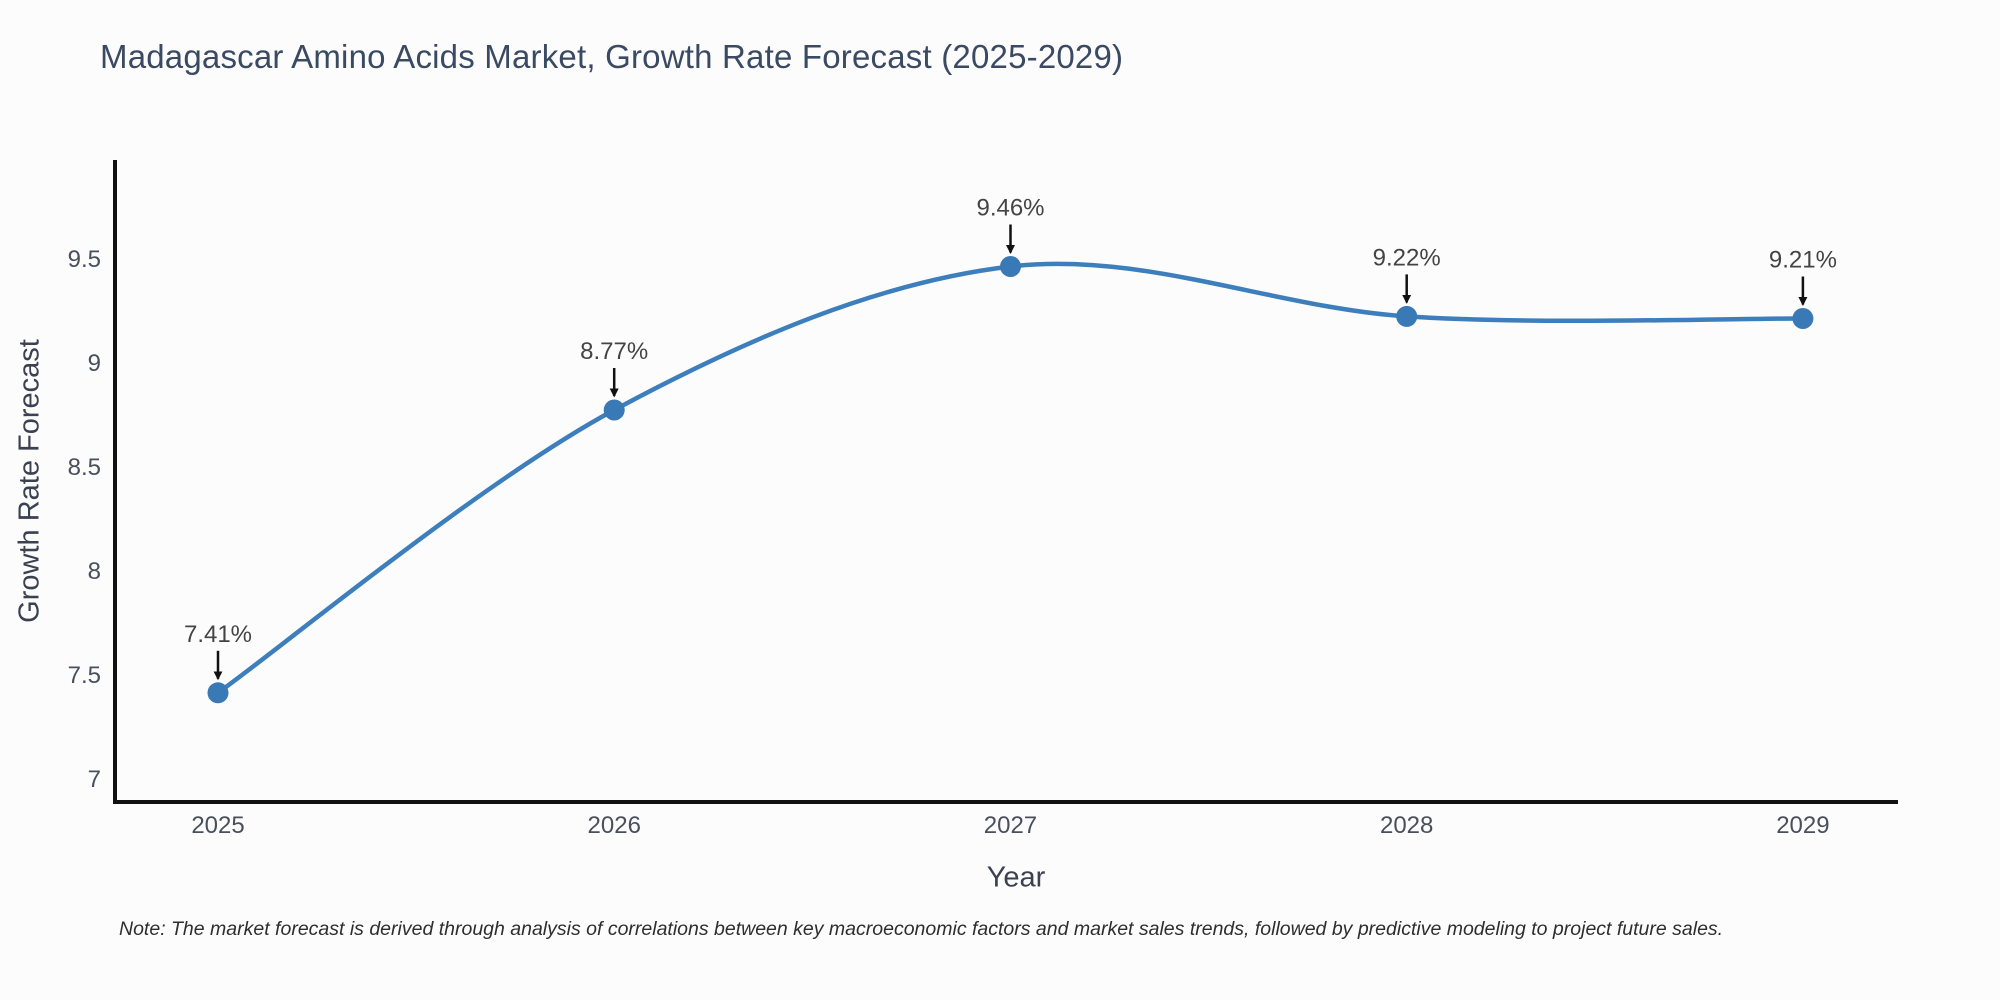 Image resolution: width=2000 pixels, height=1000 pixels. I want to click on data-point-2026, so click(614, 410).